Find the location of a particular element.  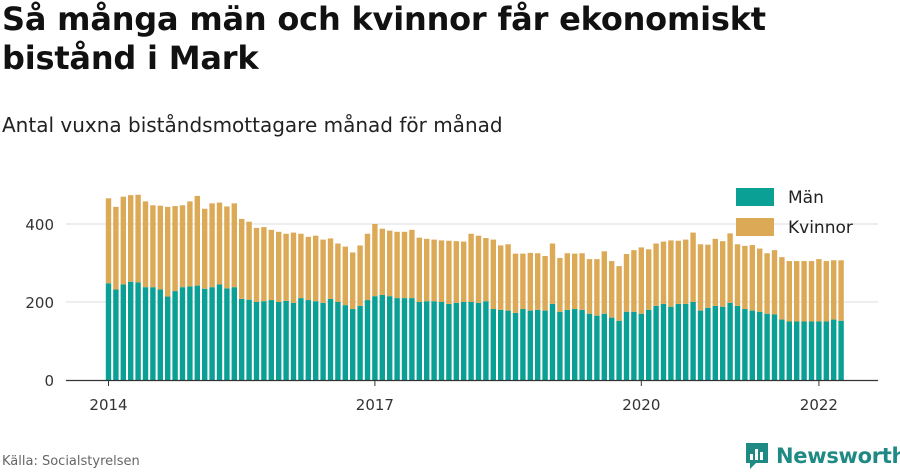

legend-label: Män is located at coordinates (806, 198).